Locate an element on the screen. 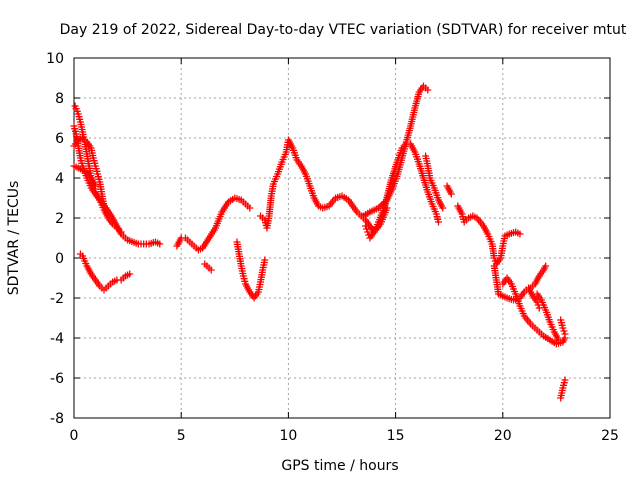 The height and width of the screenshot is (480, 640). x-axis-label: GPS time / hours is located at coordinates (339, 466).